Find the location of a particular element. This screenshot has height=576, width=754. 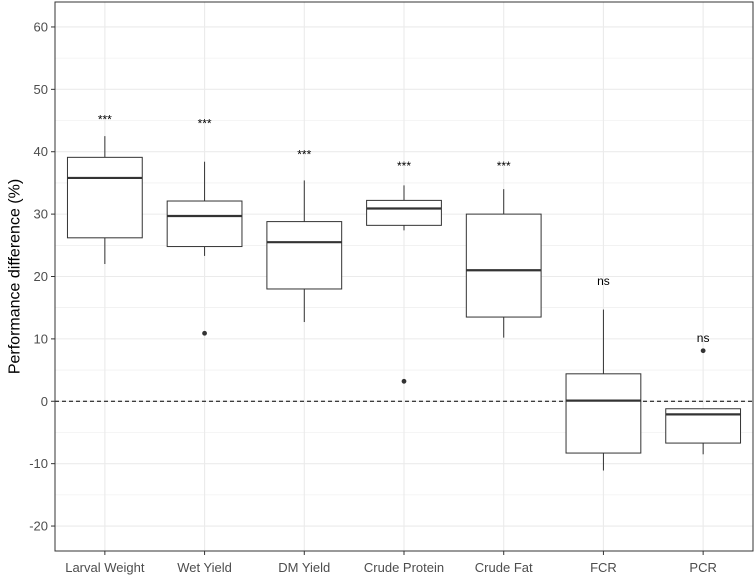

y-axis-ticks: -20 -10 0 10 20 30 40 50 60 is located at coordinates (42, 276).